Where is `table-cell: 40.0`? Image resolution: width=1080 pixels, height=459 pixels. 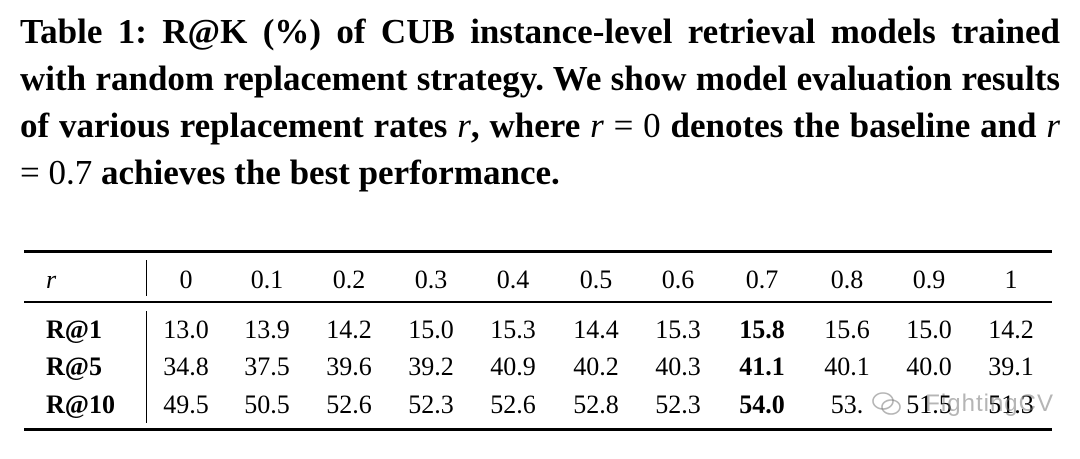 table-cell: 40.0 is located at coordinates (929, 366).